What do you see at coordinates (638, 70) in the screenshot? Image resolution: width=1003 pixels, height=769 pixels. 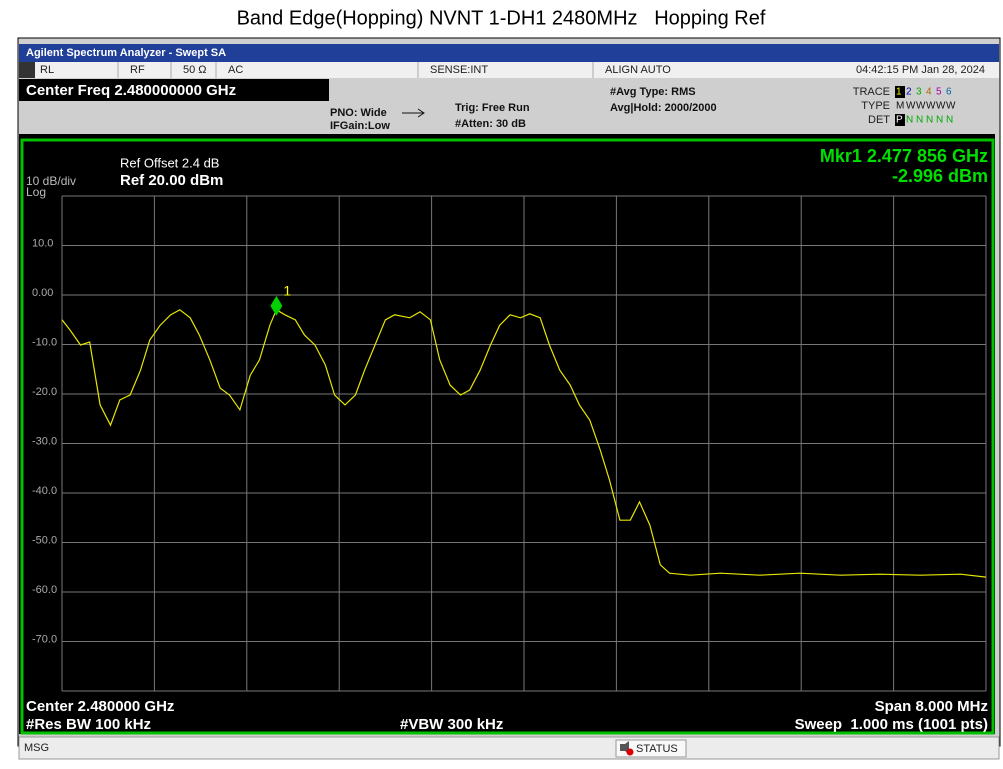 I see `status-item: ALIGN AUTO` at bounding box center [638, 70].